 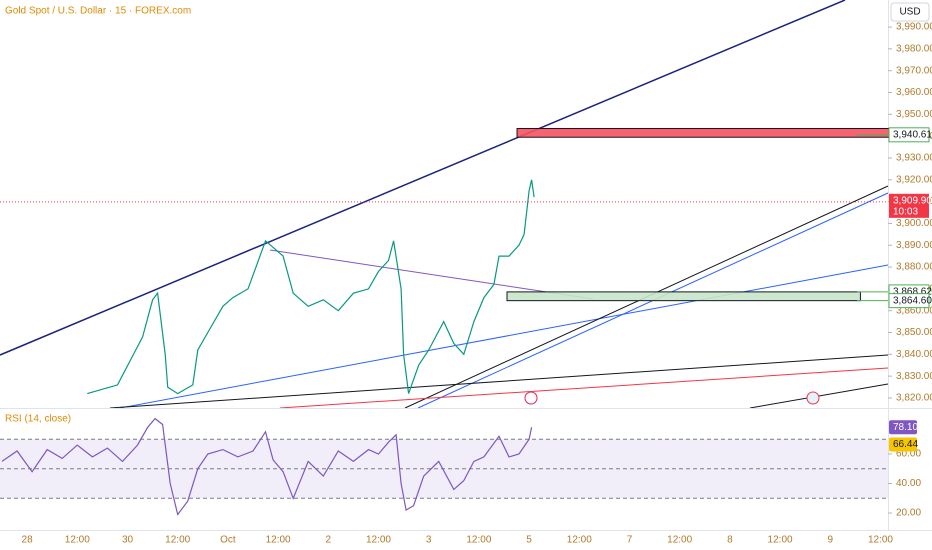 I want to click on countdown: 10:03, so click(x=905, y=211).